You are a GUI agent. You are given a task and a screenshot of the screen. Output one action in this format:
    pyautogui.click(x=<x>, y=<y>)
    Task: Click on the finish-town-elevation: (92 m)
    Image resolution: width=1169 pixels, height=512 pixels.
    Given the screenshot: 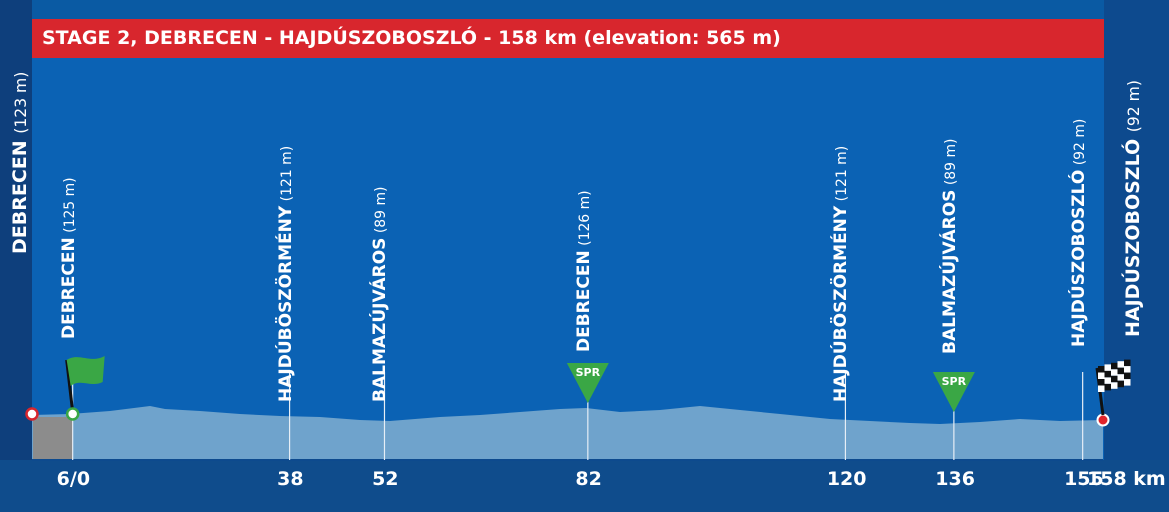 What is the action you would take?
    pyautogui.click(x=1134, y=106)
    